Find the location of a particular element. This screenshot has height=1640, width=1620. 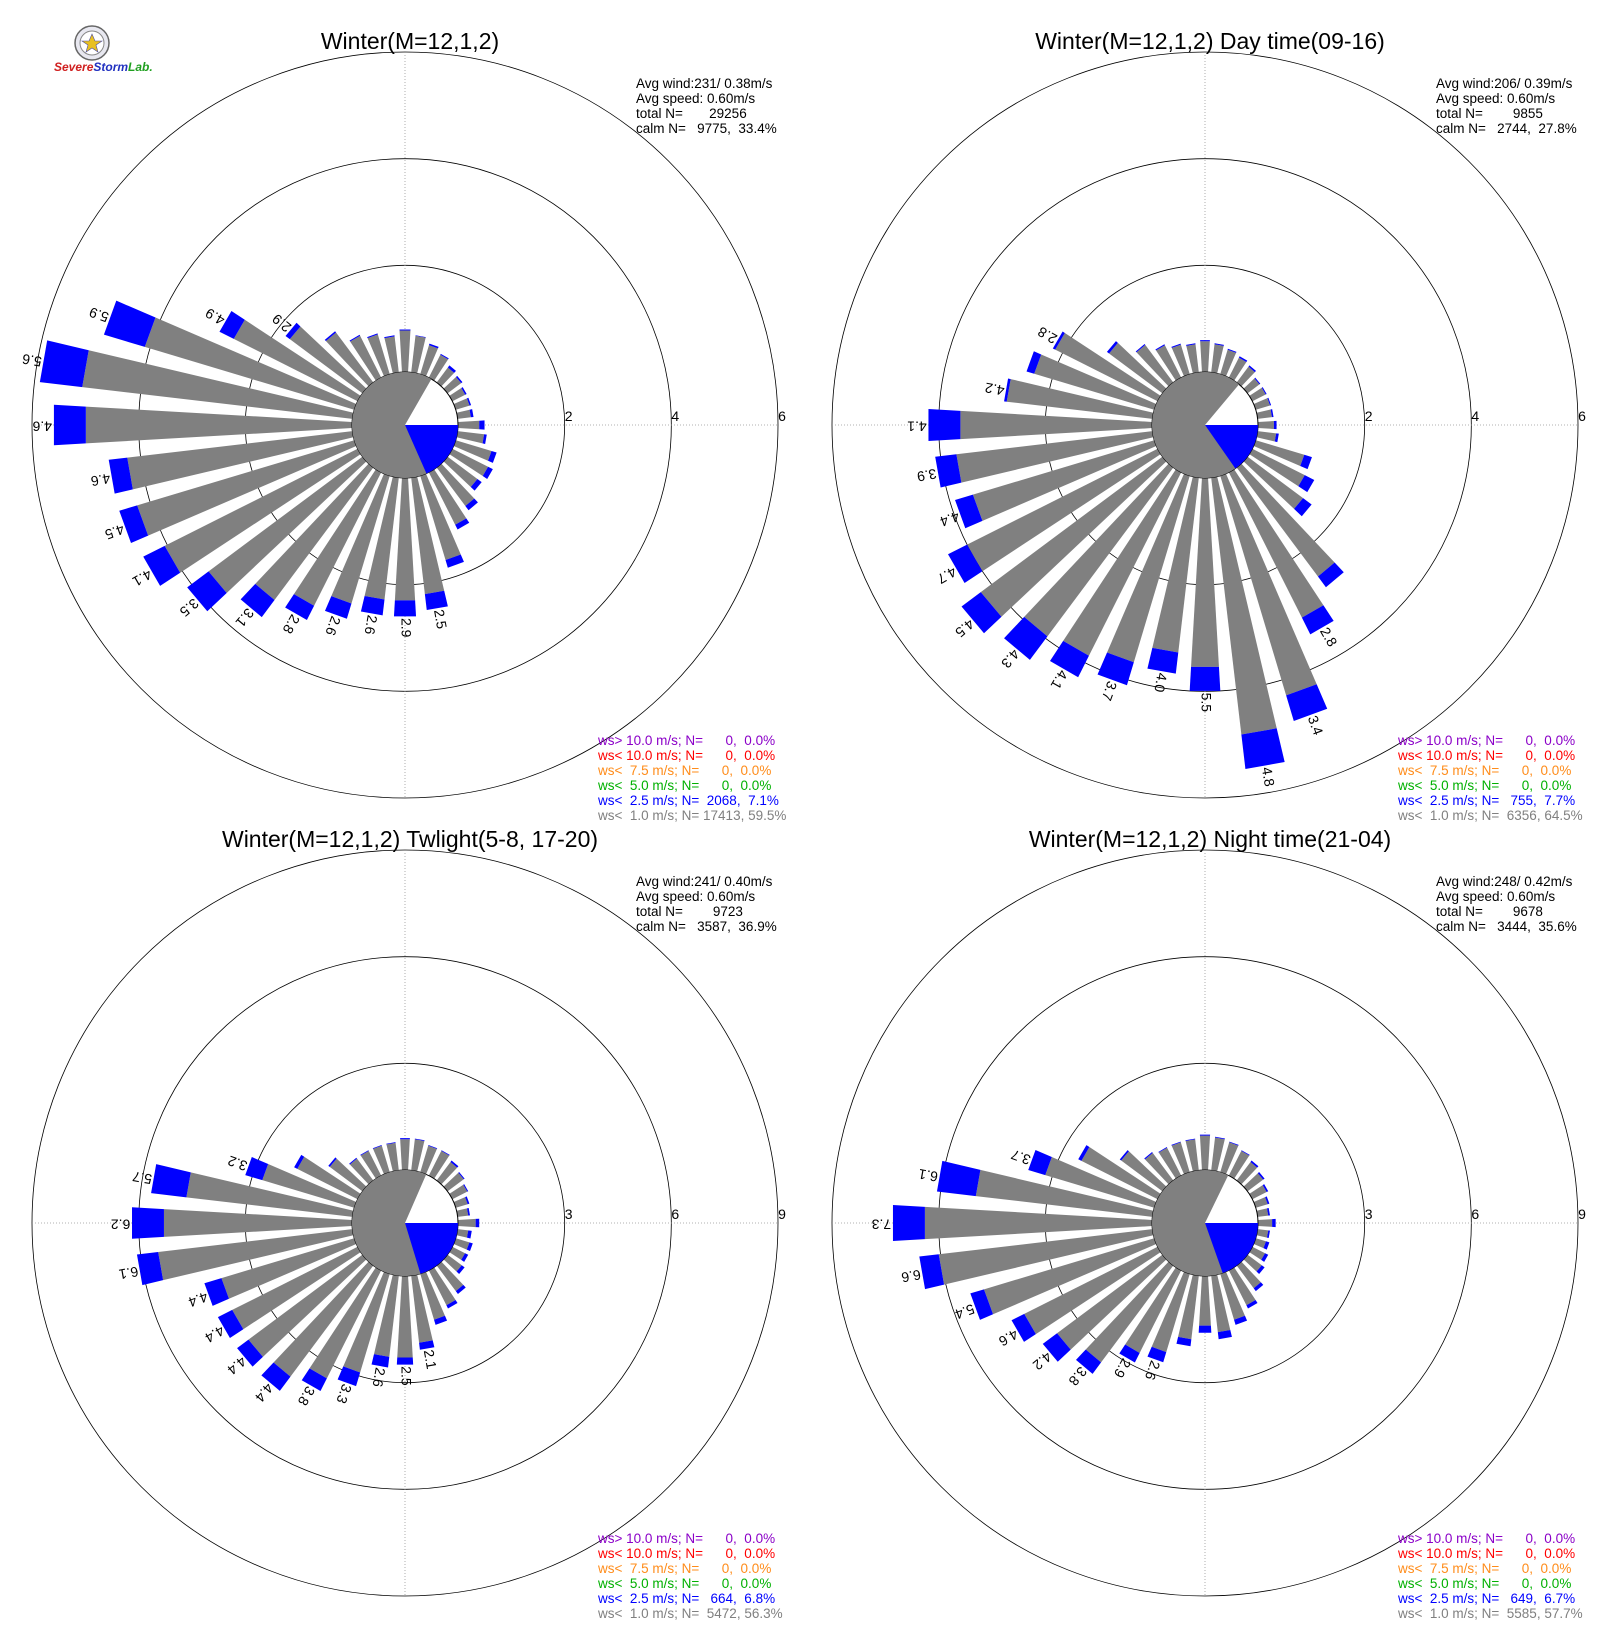

stats-line: total N= 9855 is located at coordinates (1489, 113).